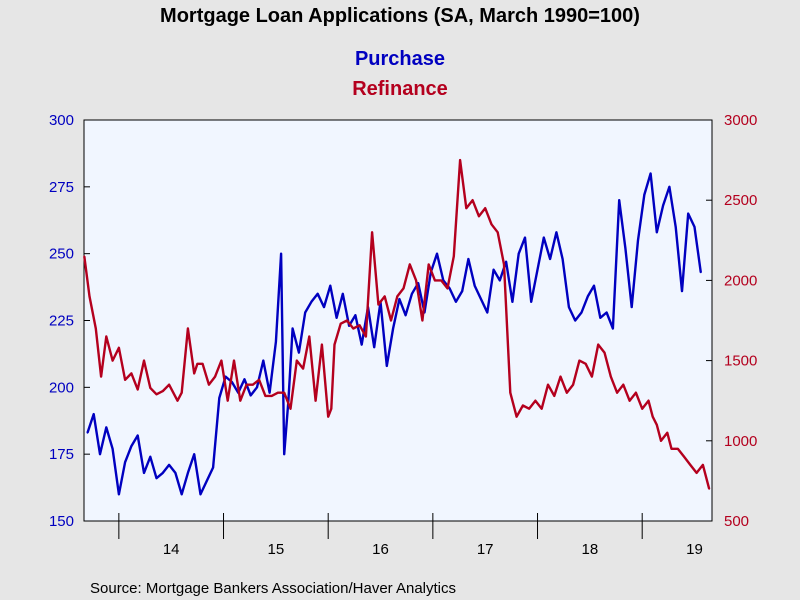  What do you see at coordinates (61, 254) in the screenshot?
I see `y-left-tick-label: 250` at bounding box center [61, 254].